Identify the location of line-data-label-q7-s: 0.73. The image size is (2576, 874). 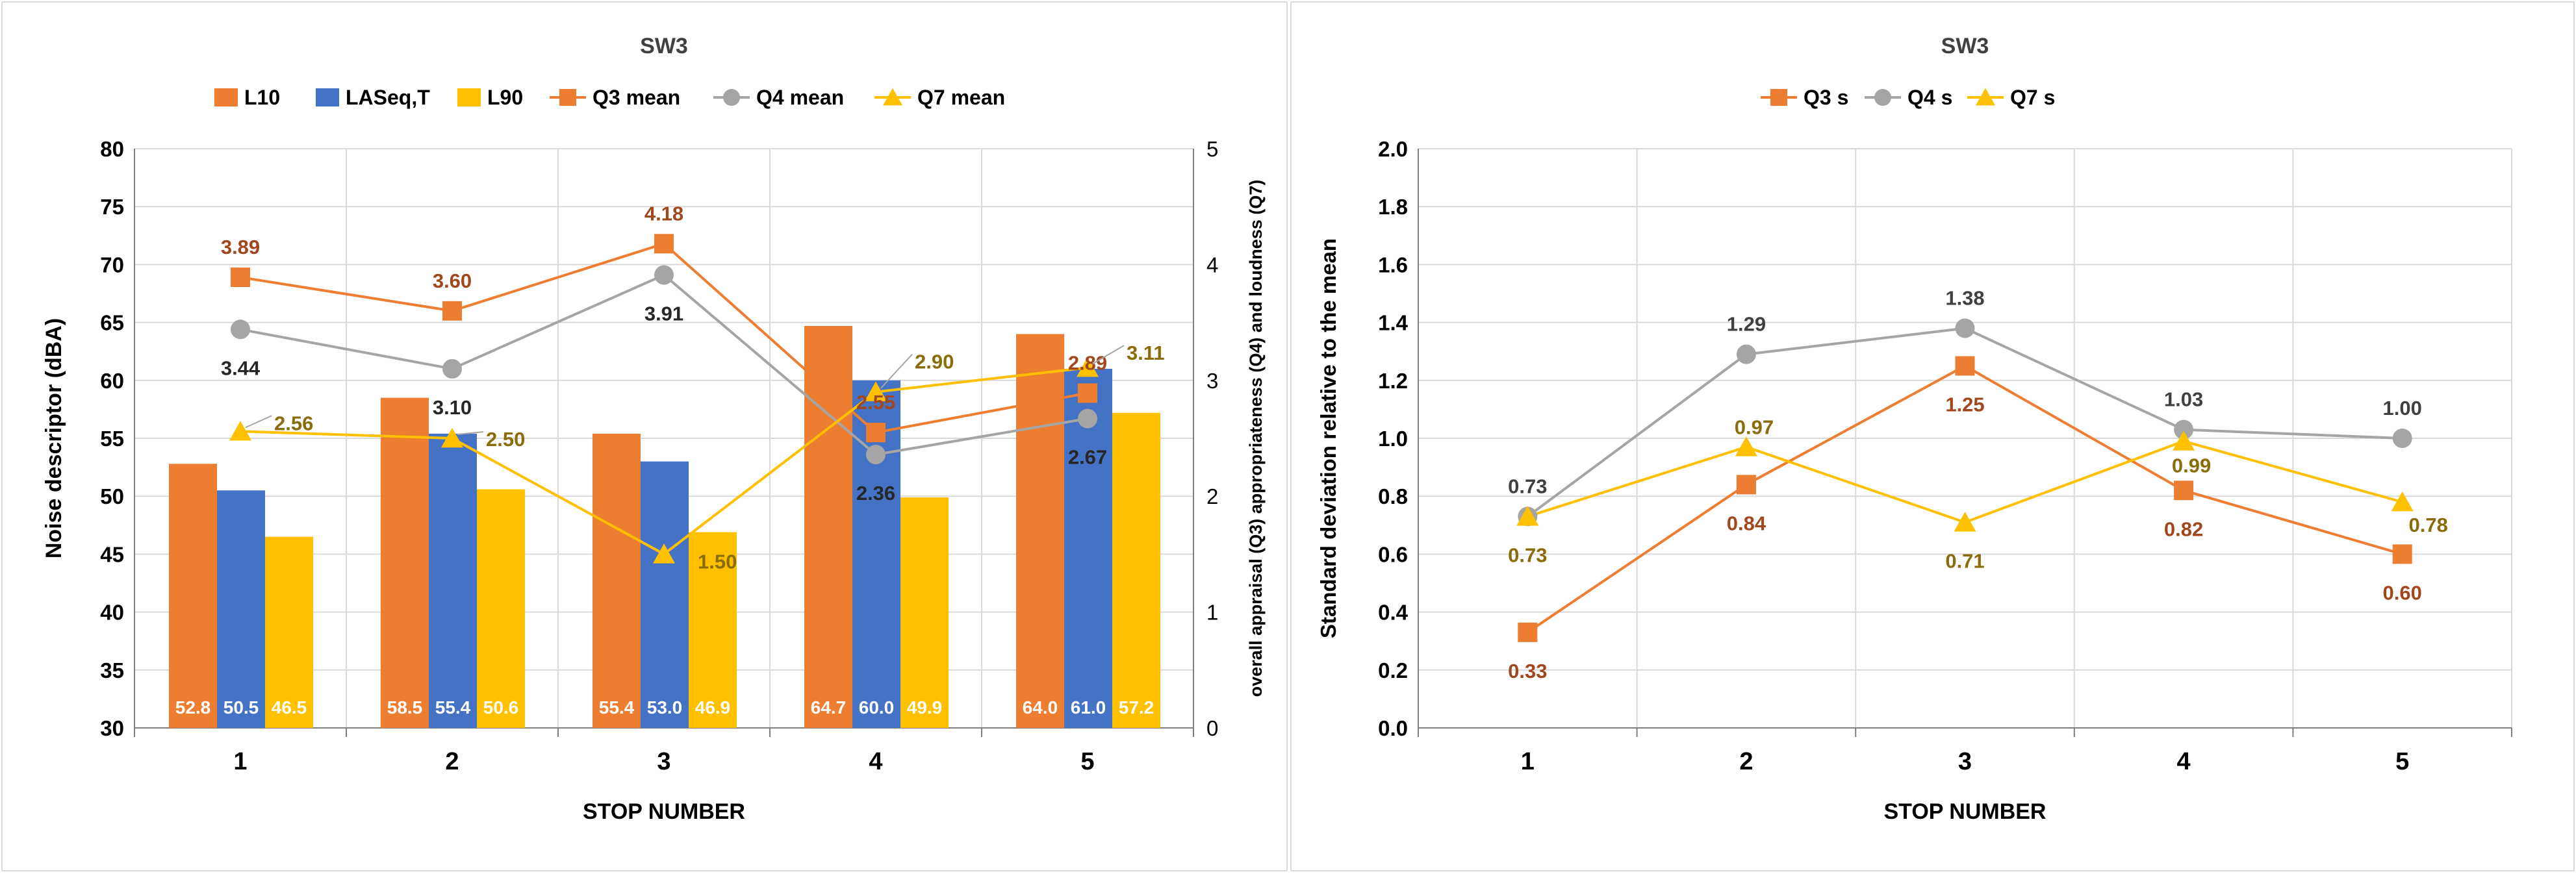
(1527, 554).